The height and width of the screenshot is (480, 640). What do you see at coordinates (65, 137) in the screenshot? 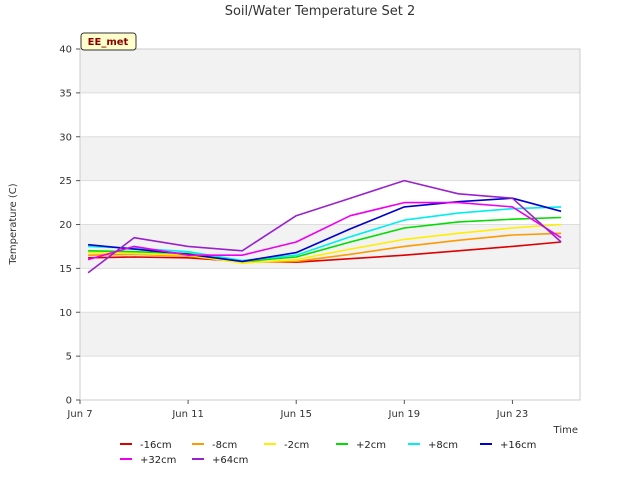
I see `y-tick-label: 30` at bounding box center [65, 137].